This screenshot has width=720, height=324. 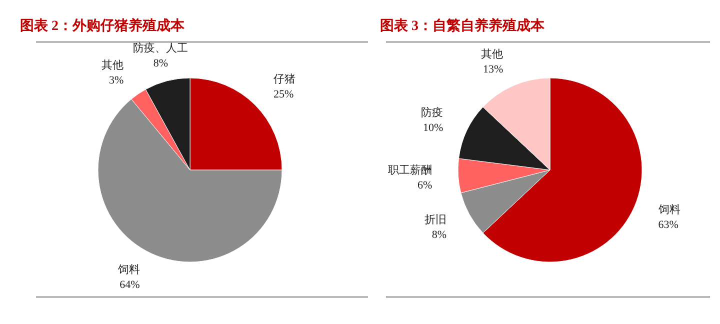 What do you see at coordinates (103, 25) in the screenshot?
I see `chart-title: 图表 2：外购仔猪养殖成本` at bounding box center [103, 25].